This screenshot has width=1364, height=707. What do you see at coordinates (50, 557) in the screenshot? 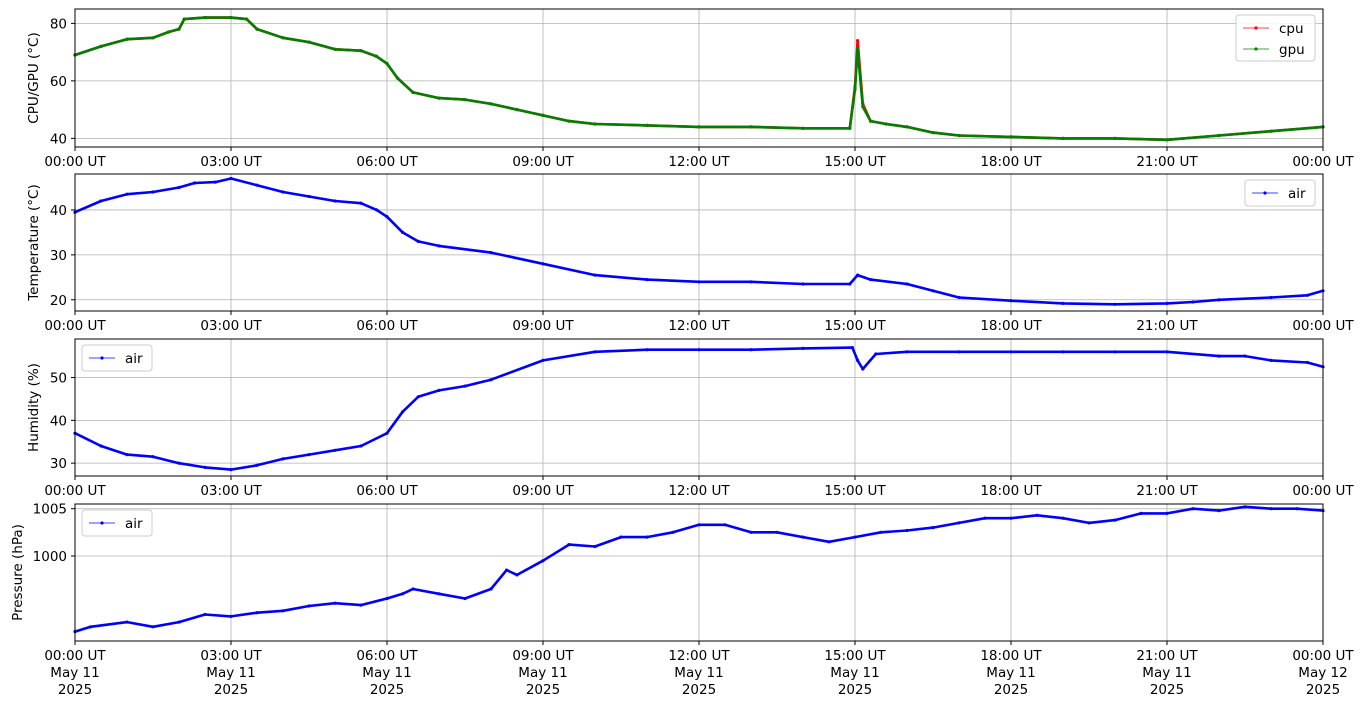
I see `y-tick-label: 1000` at bounding box center [50, 557].